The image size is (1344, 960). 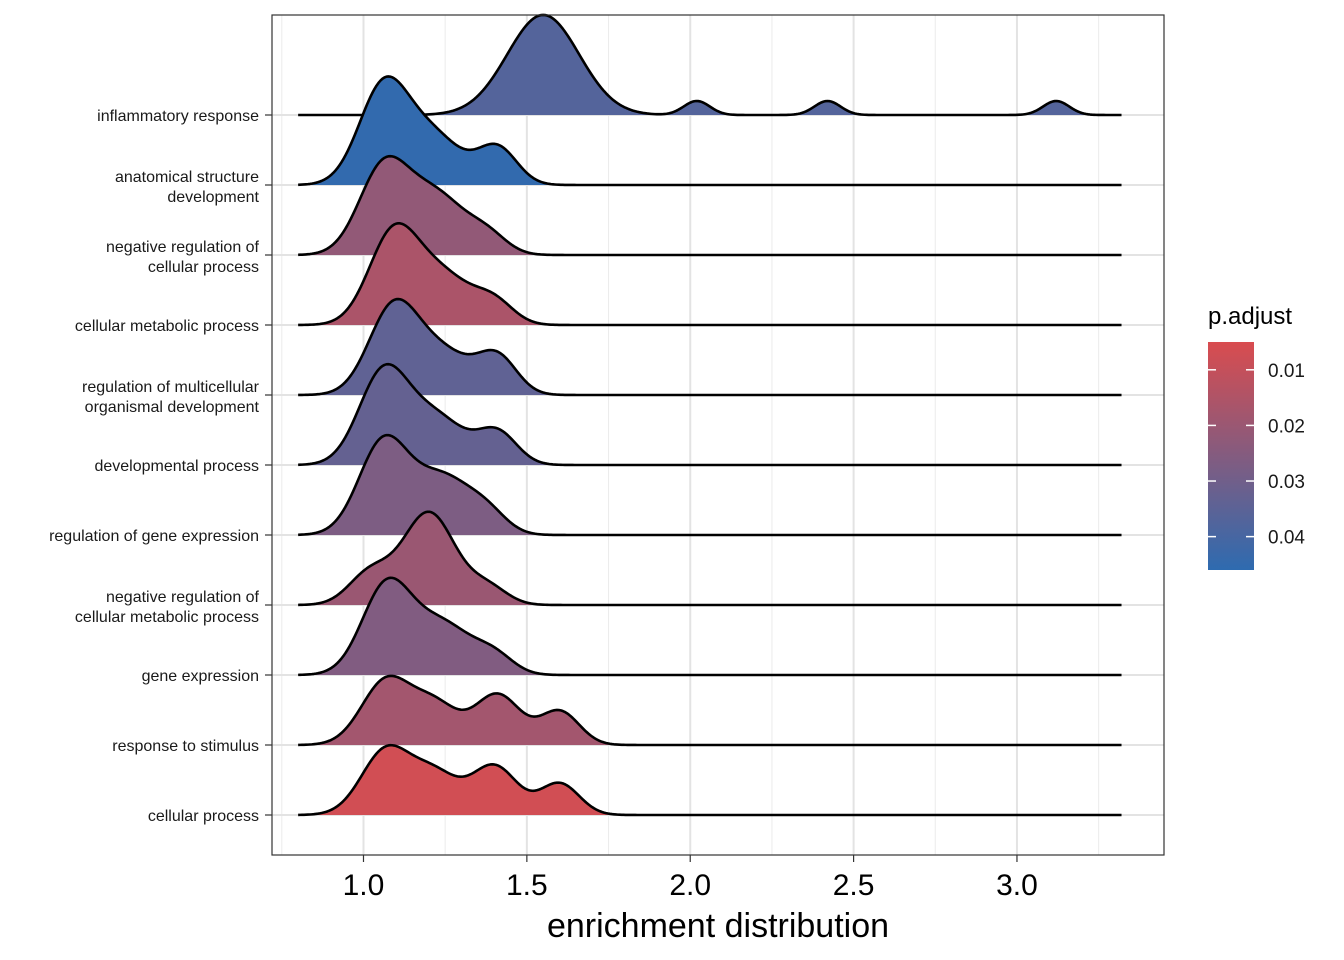 I want to click on x-axis-label: enrichment distribution, so click(x=718, y=926).